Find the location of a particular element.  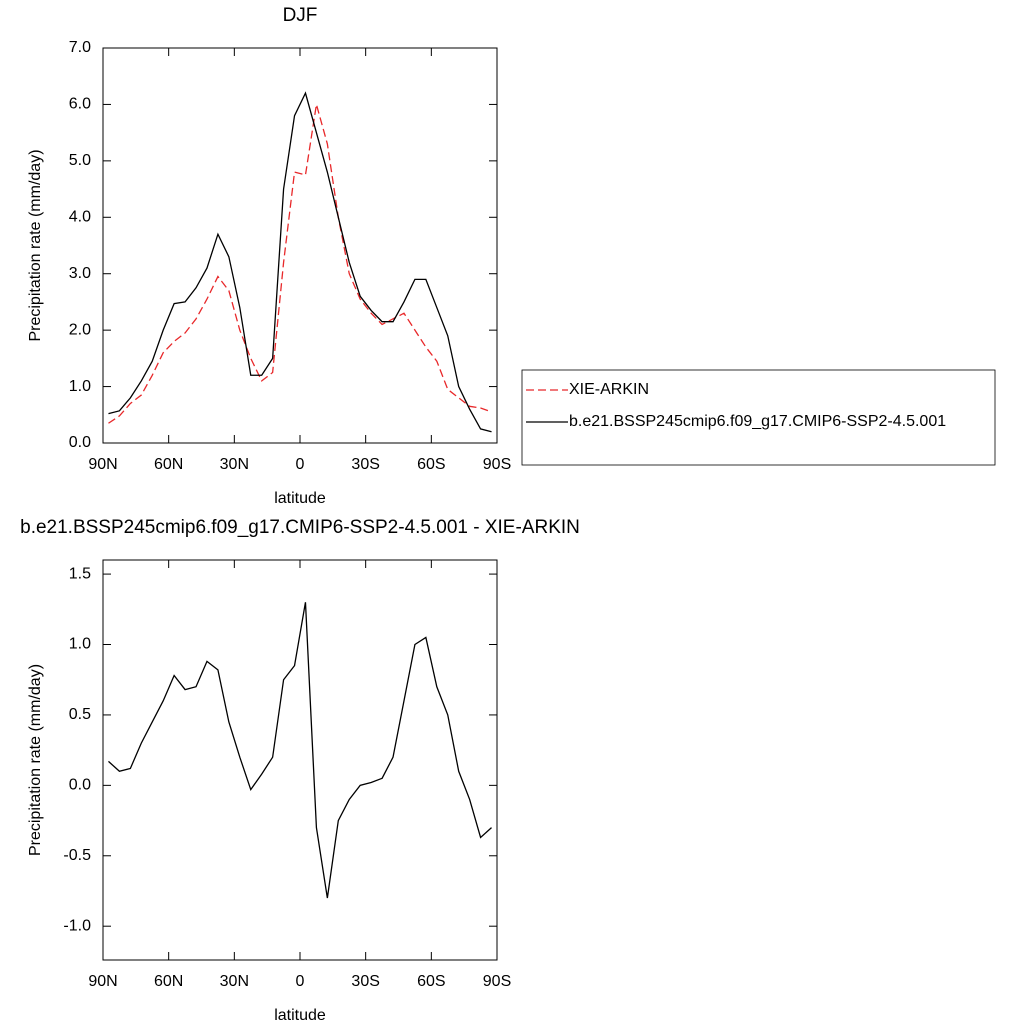

y-tick-label: 7.0 is located at coordinates (80, 47).